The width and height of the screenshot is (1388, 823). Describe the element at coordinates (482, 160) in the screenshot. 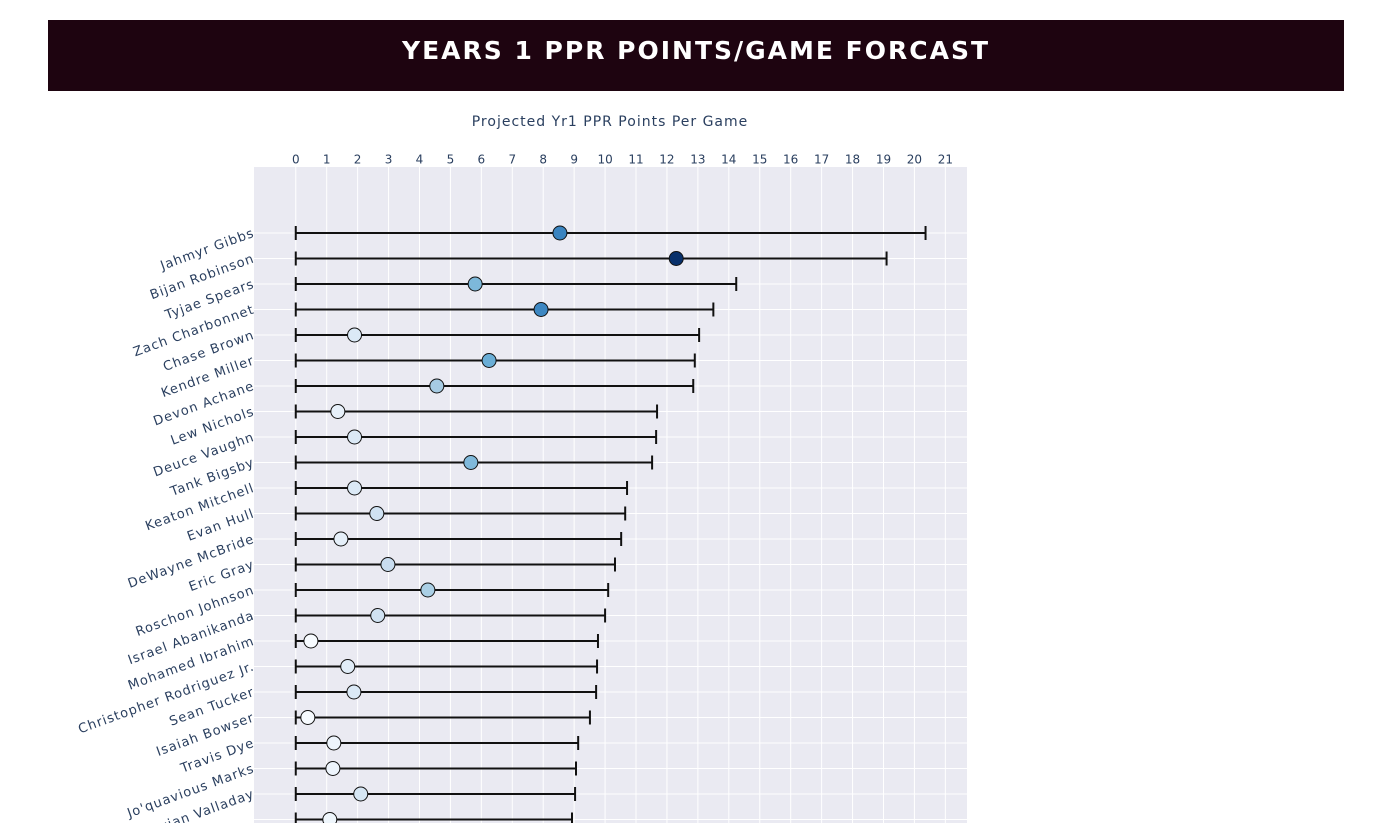

I see `x-tick-label: 6` at that location.